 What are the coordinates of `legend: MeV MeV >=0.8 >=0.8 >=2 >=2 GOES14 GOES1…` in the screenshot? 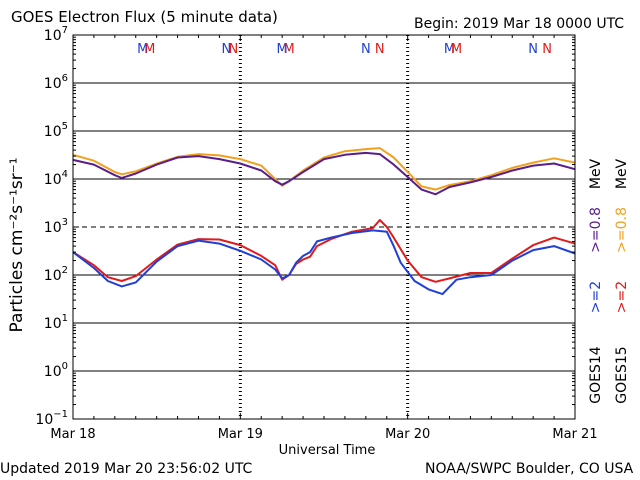 It's located at (609, 280).